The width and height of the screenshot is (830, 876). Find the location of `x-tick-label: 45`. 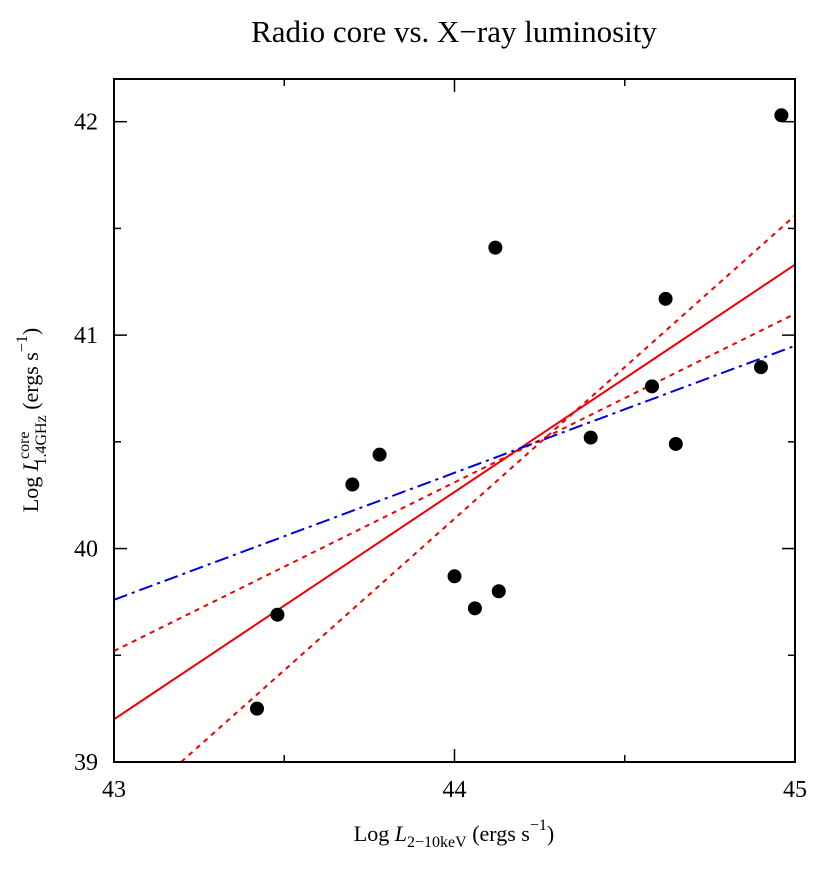

x-tick-label: 45 is located at coordinates (795, 790).